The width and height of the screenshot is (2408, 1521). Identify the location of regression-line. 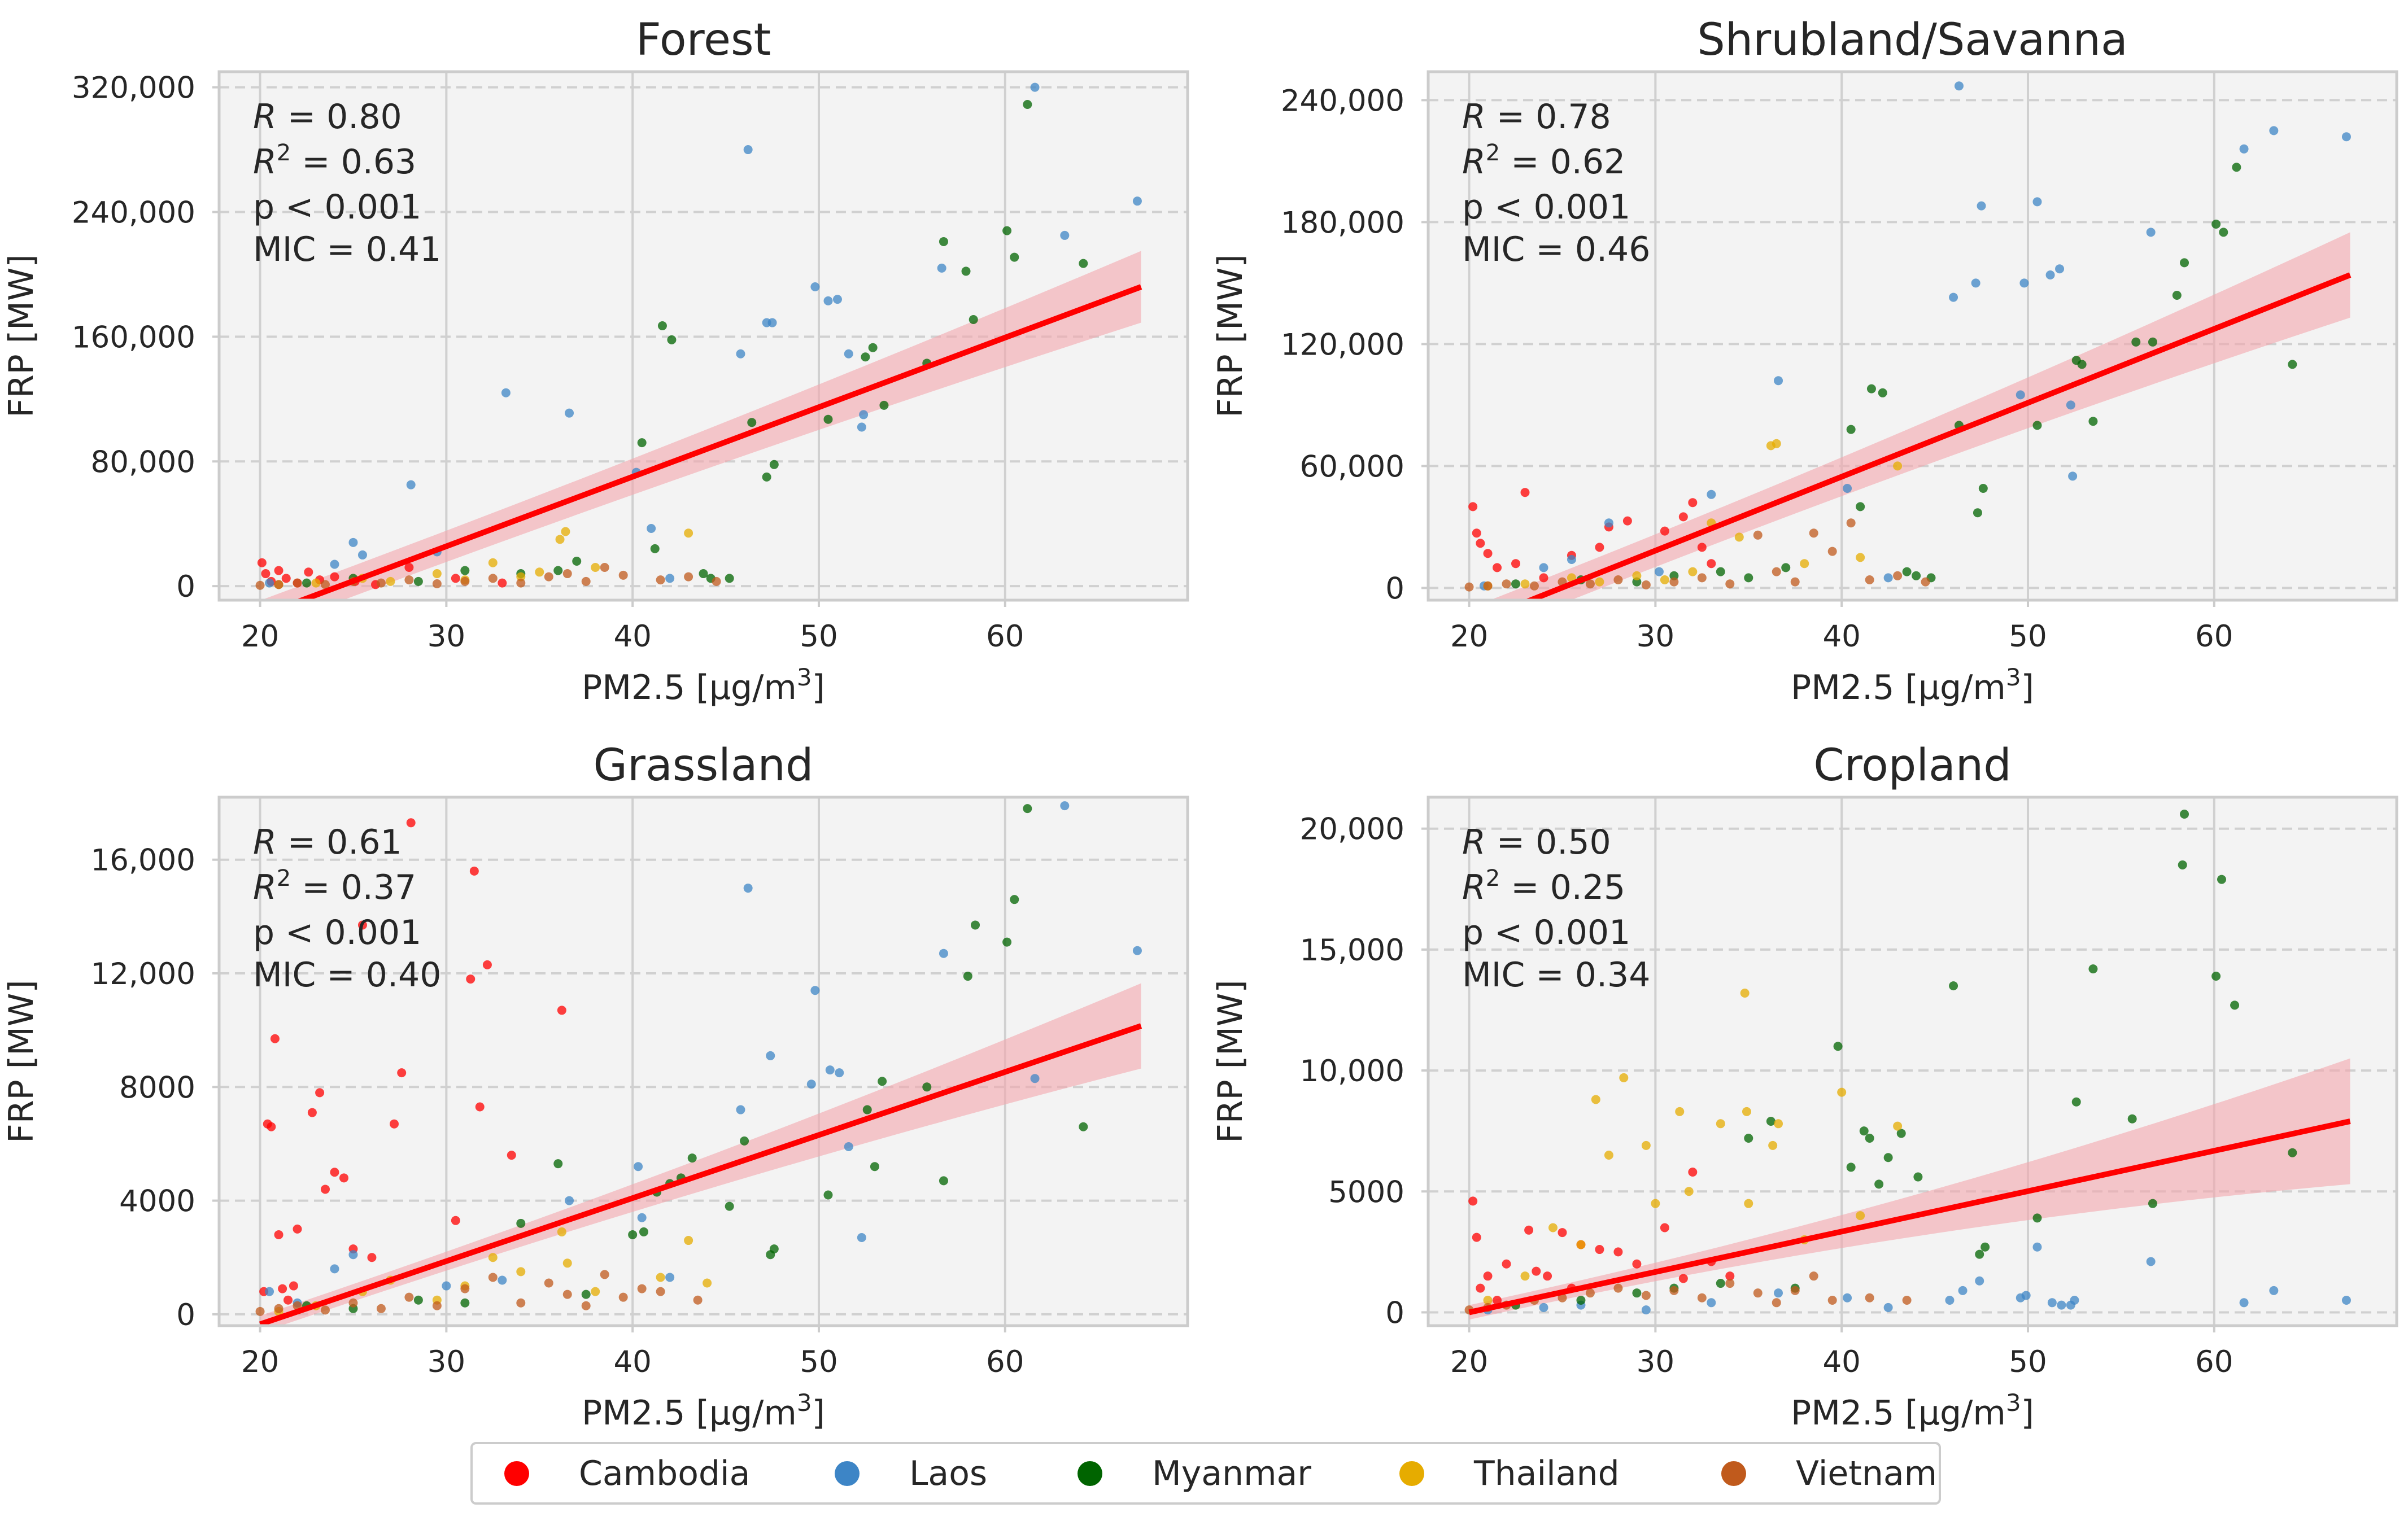
(718, 442).